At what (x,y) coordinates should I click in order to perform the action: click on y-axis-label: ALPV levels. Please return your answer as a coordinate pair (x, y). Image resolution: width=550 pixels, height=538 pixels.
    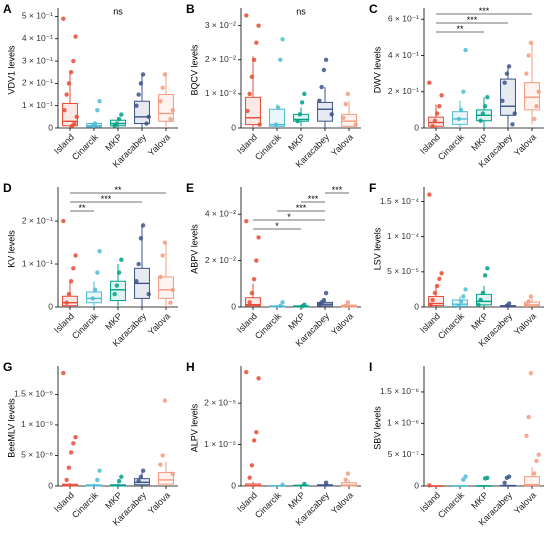
    Looking at the image, I should click on (194, 427).